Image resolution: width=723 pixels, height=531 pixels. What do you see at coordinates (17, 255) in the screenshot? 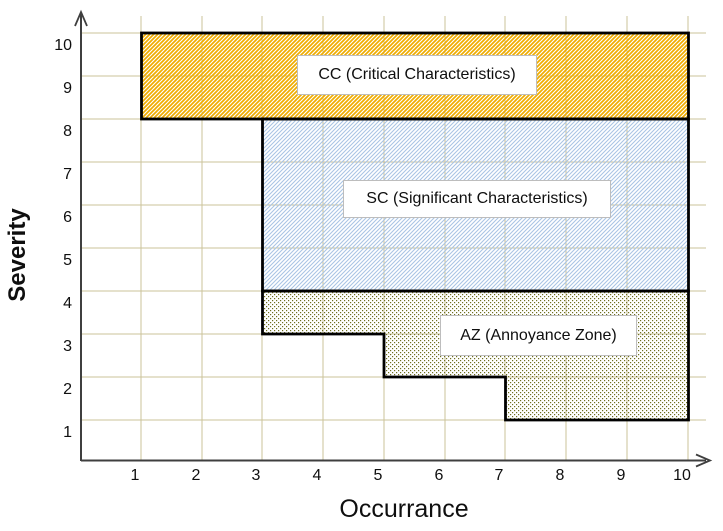
I see `y-axis-title: Severity` at bounding box center [17, 255].